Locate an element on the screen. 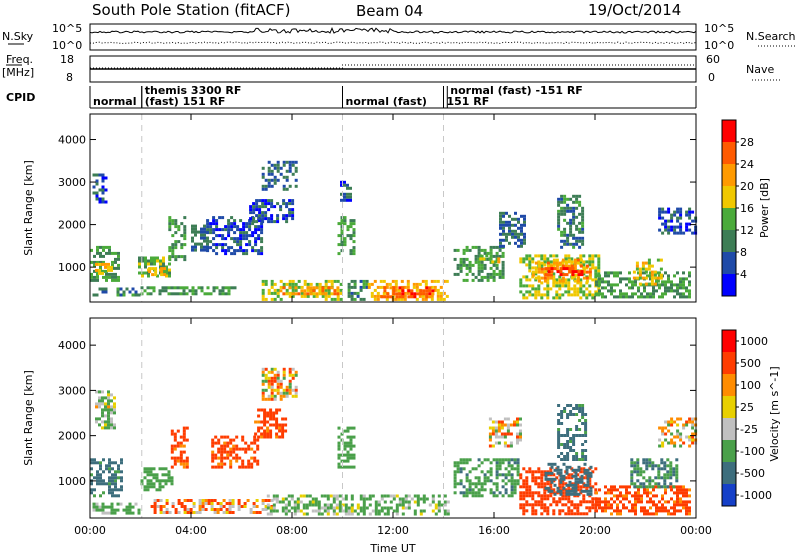 The width and height of the screenshot is (800, 554). date-title: 19/Oct/2014 is located at coordinates (634, 10).